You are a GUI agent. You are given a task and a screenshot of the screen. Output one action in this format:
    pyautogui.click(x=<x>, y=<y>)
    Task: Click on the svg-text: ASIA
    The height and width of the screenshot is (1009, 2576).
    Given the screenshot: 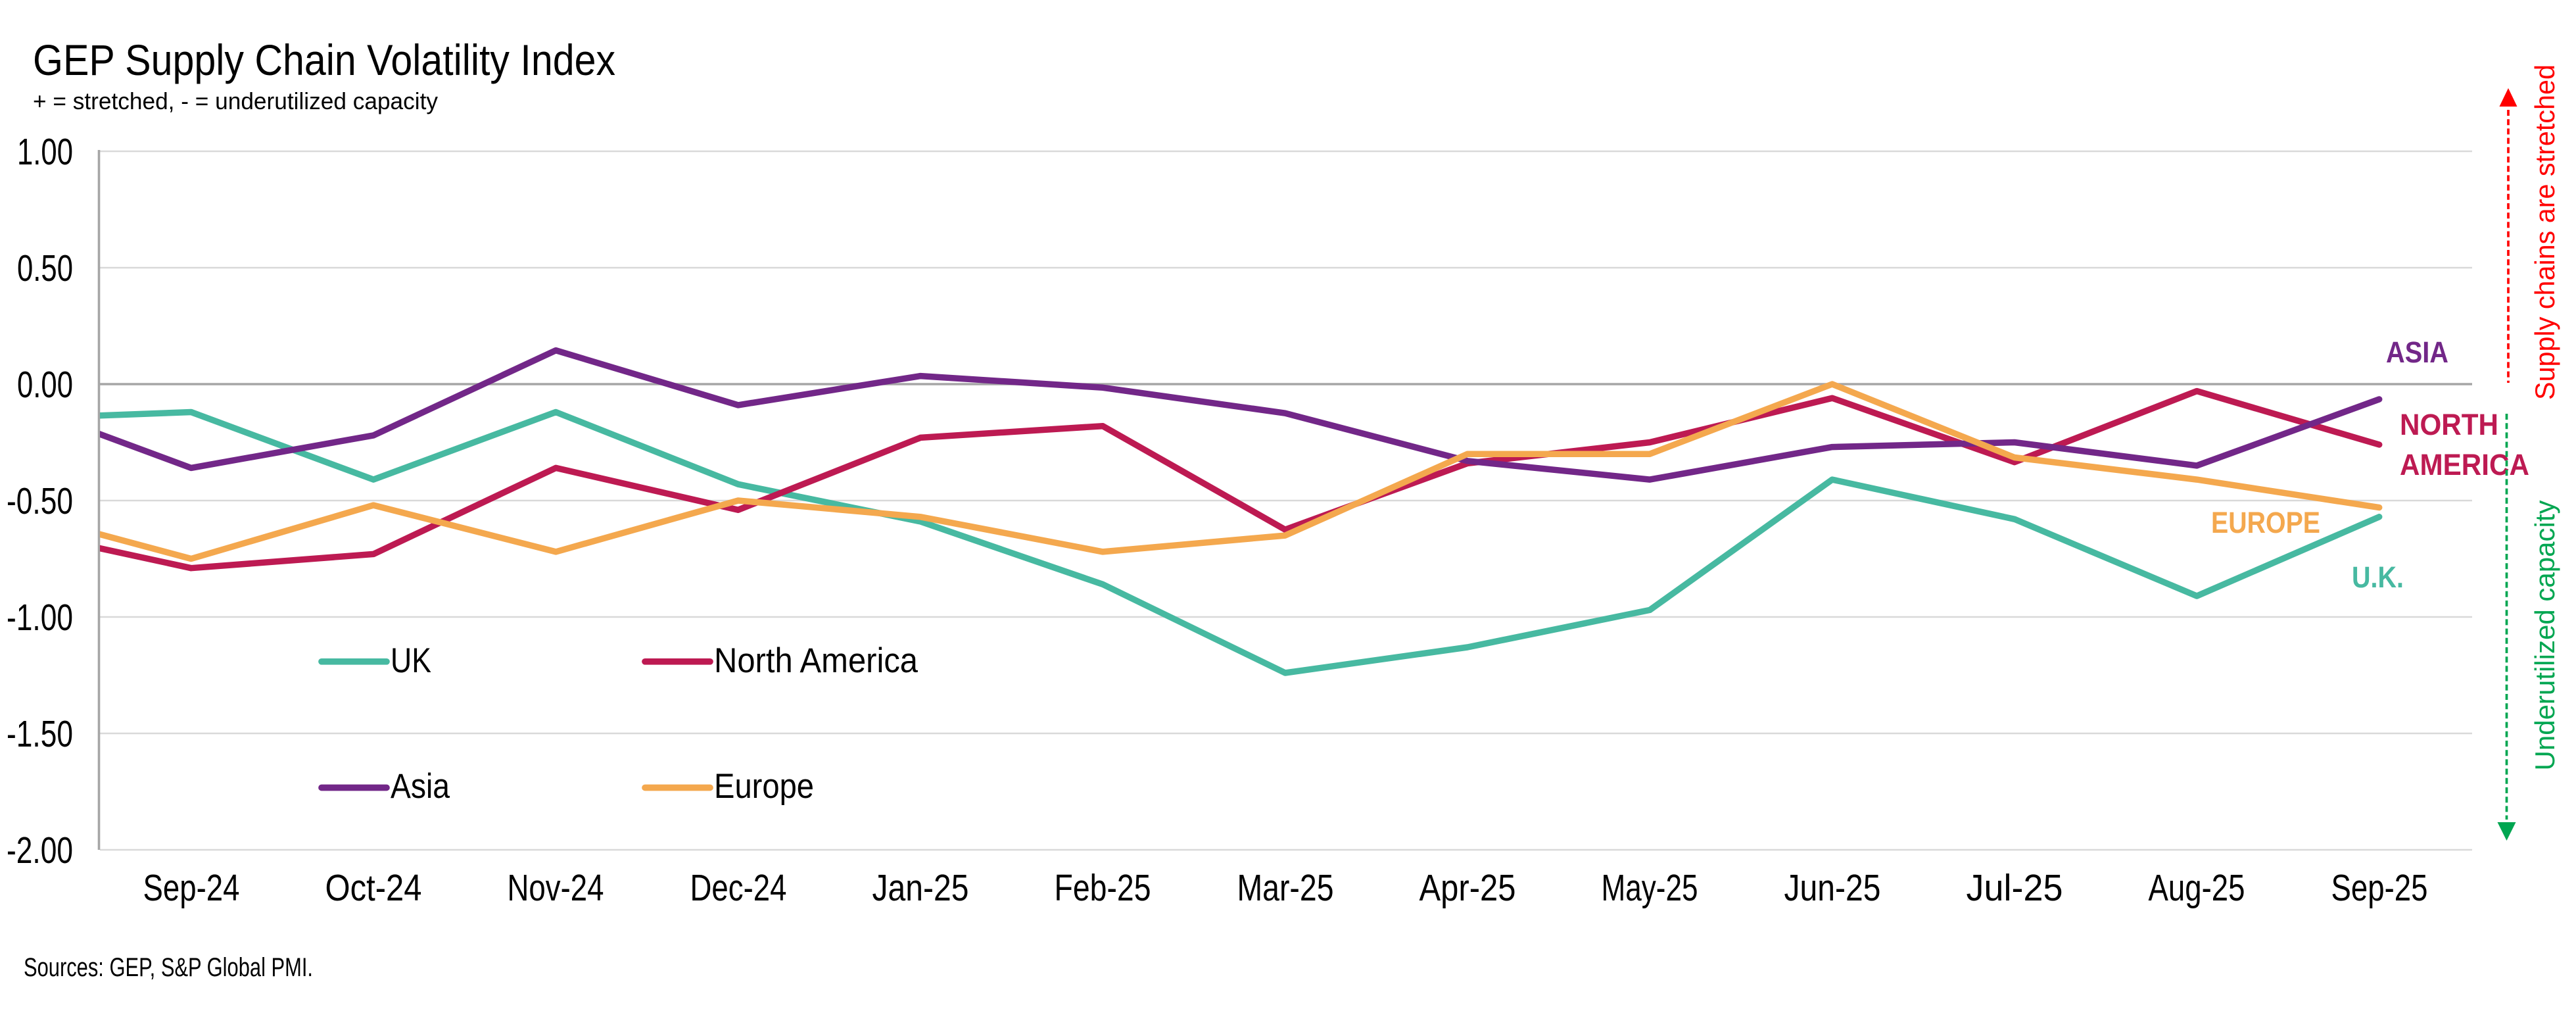 What is the action you would take?
    pyautogui.click(x=2417, y=352)
    